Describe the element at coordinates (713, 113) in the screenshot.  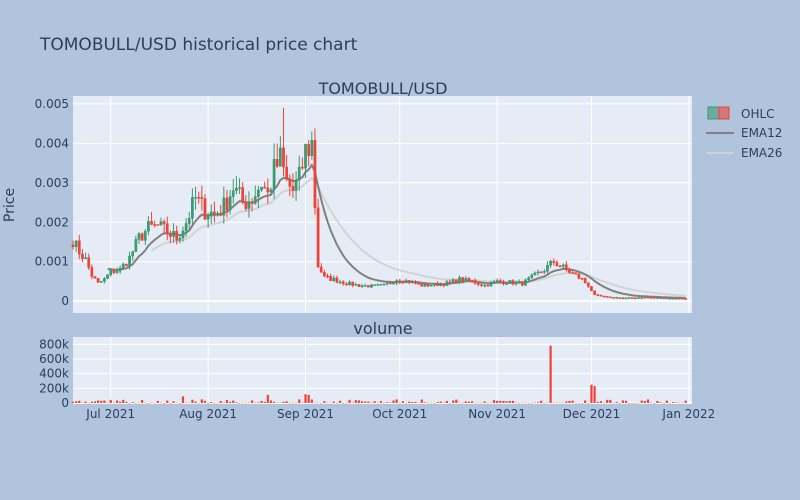
I see `legend-ohlc-increasing-swatch` at that location.